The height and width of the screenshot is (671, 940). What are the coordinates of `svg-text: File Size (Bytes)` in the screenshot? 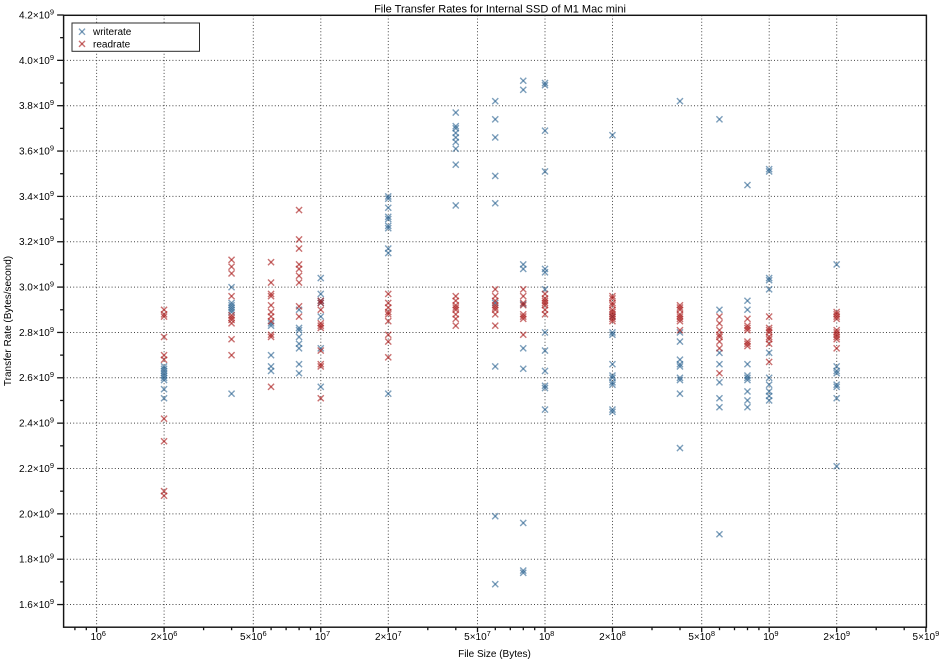 It's located at (494, 654).